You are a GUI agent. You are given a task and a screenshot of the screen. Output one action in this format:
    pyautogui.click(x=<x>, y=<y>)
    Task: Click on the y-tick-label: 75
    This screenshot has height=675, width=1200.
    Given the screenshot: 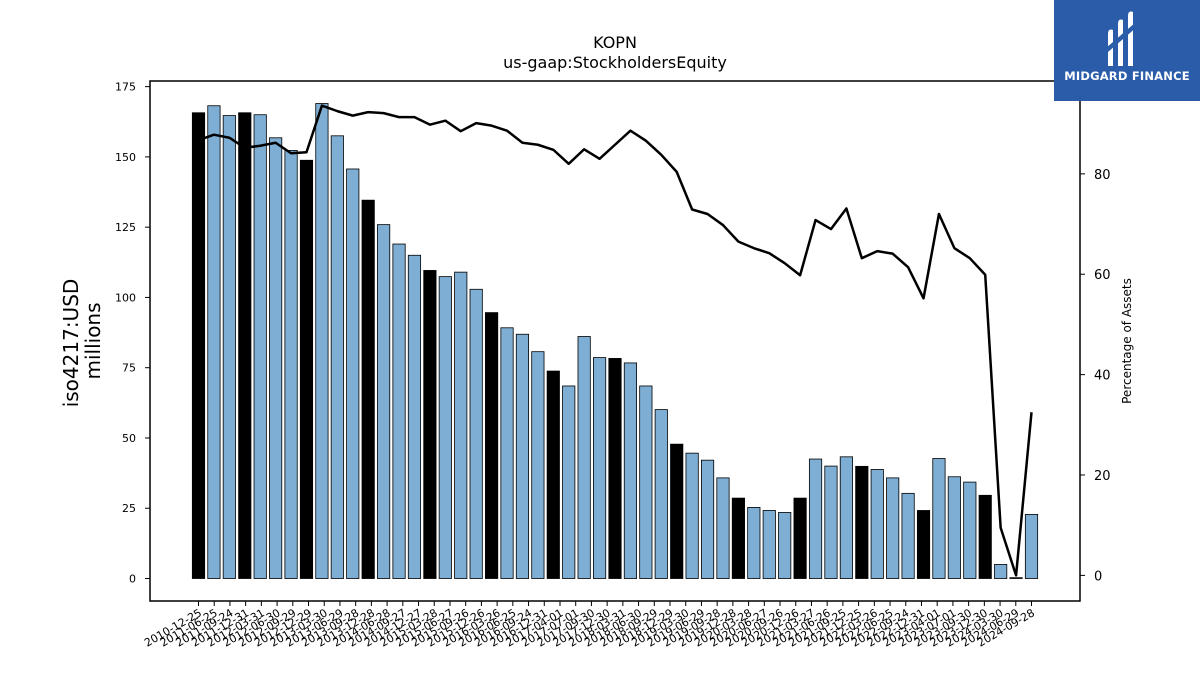 What is the action you would take?
    pyautogui.click(x=129, y=368)
    